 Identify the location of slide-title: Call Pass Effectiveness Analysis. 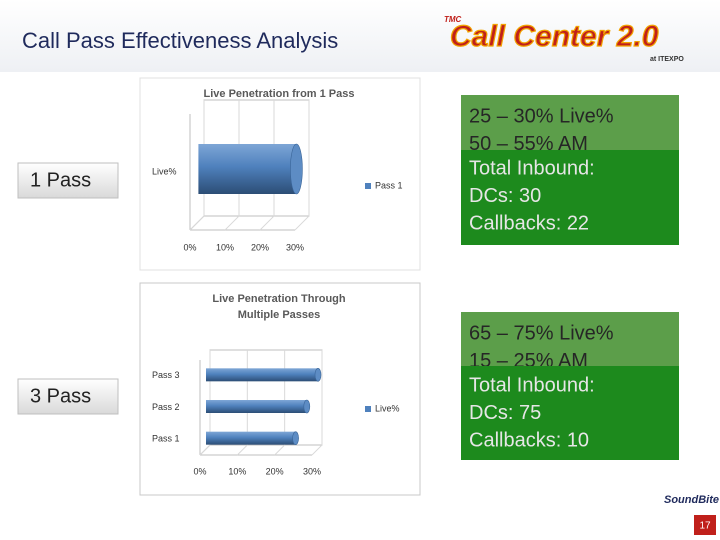
(180, 40).